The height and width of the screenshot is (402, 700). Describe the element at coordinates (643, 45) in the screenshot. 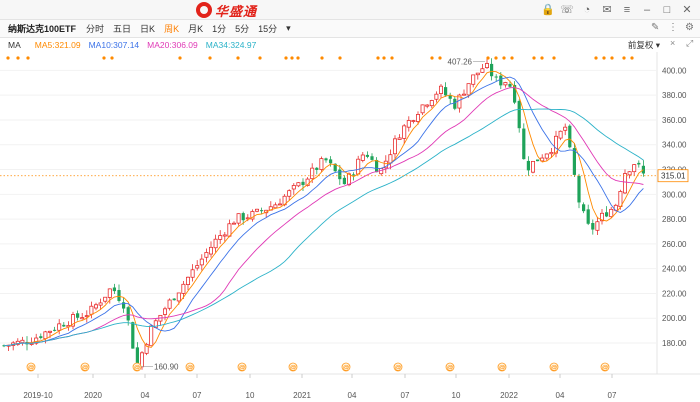

I see `adjust-dropdown: 前复权 ▾` at that location.